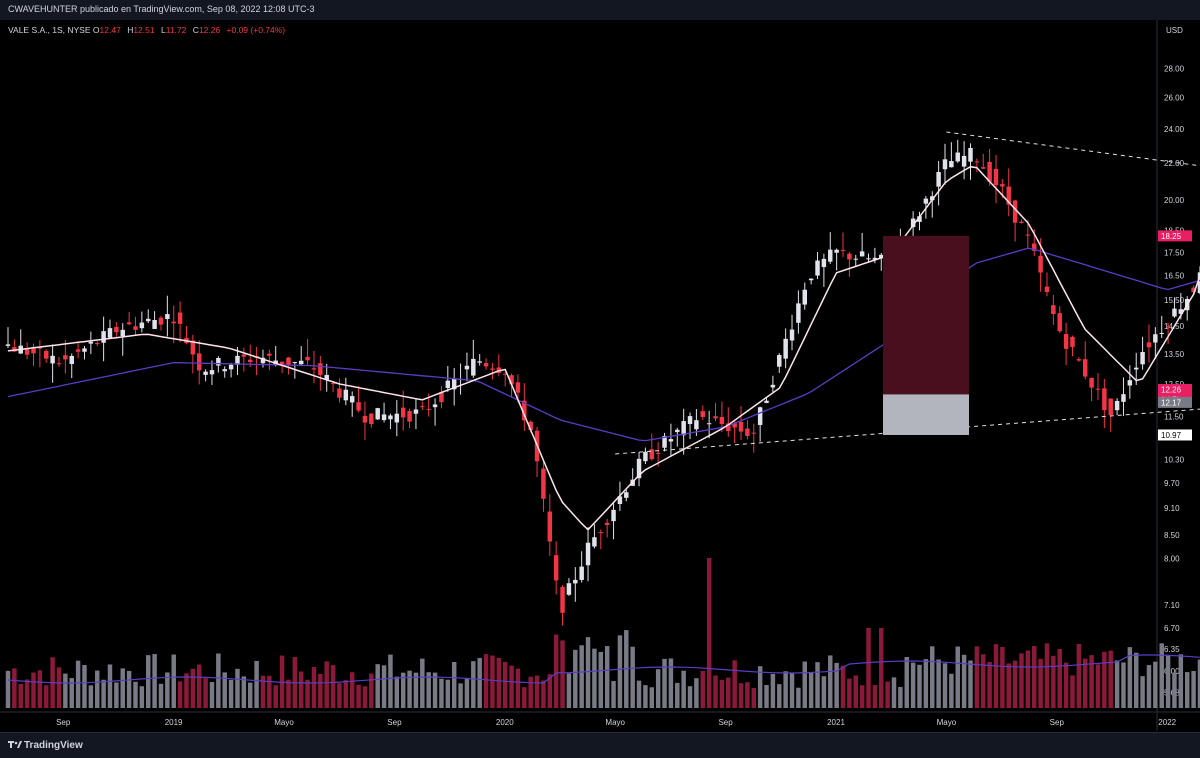 This screenshot has width=1200, height=758. I want to click on volume-average-line, so click(603, 669).